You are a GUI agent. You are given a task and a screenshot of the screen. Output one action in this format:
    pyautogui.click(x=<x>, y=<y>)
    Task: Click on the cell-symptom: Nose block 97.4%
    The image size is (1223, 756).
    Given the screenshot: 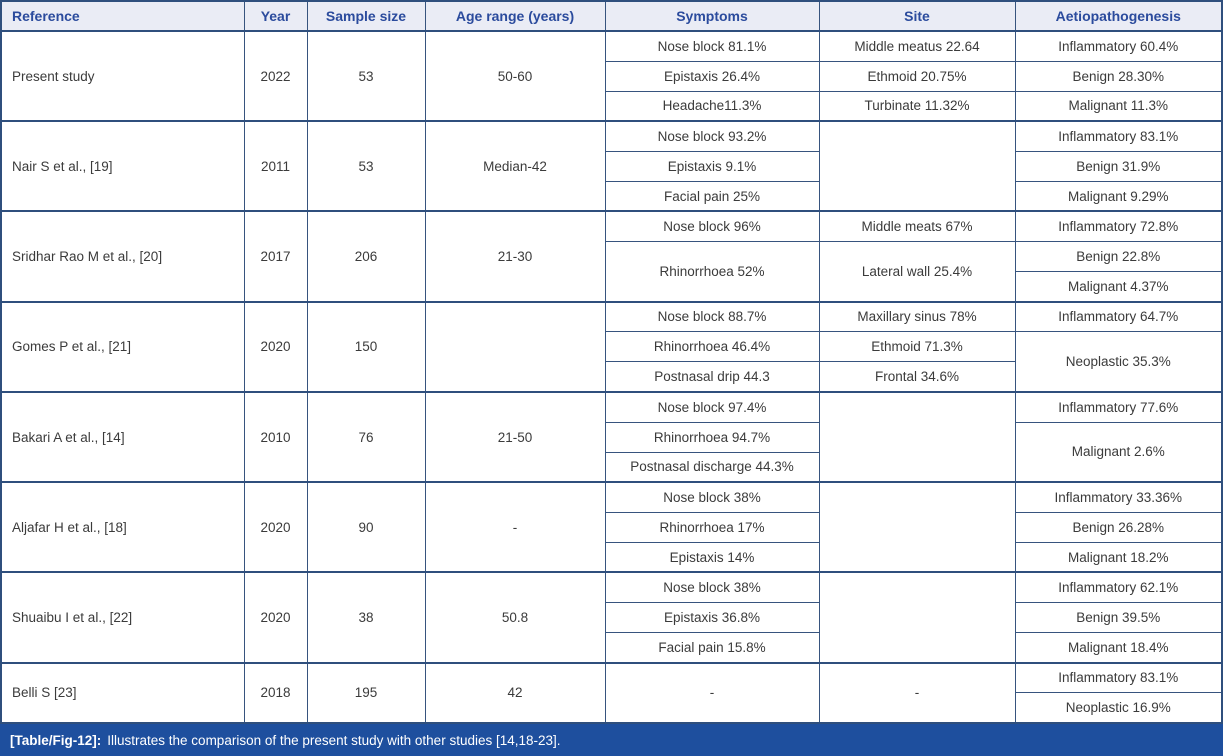 What is the action you would take?
    pyautogui.click(x=712, y=406)
    